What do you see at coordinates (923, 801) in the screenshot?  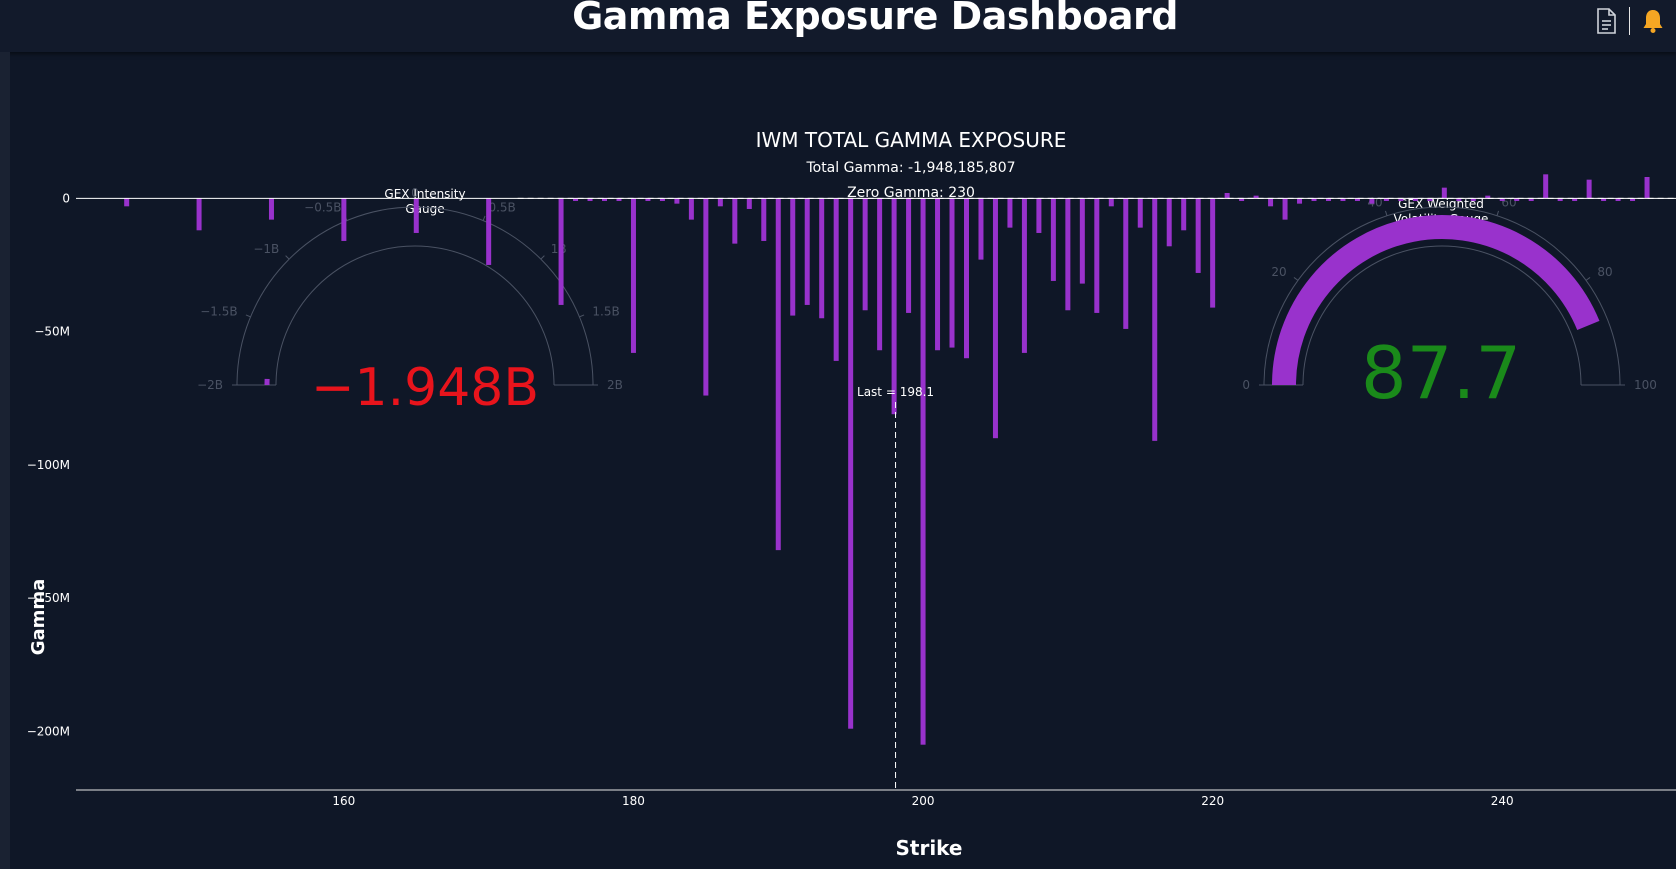 I see `x-tick-label: 200` at bounding box center [923, 801].